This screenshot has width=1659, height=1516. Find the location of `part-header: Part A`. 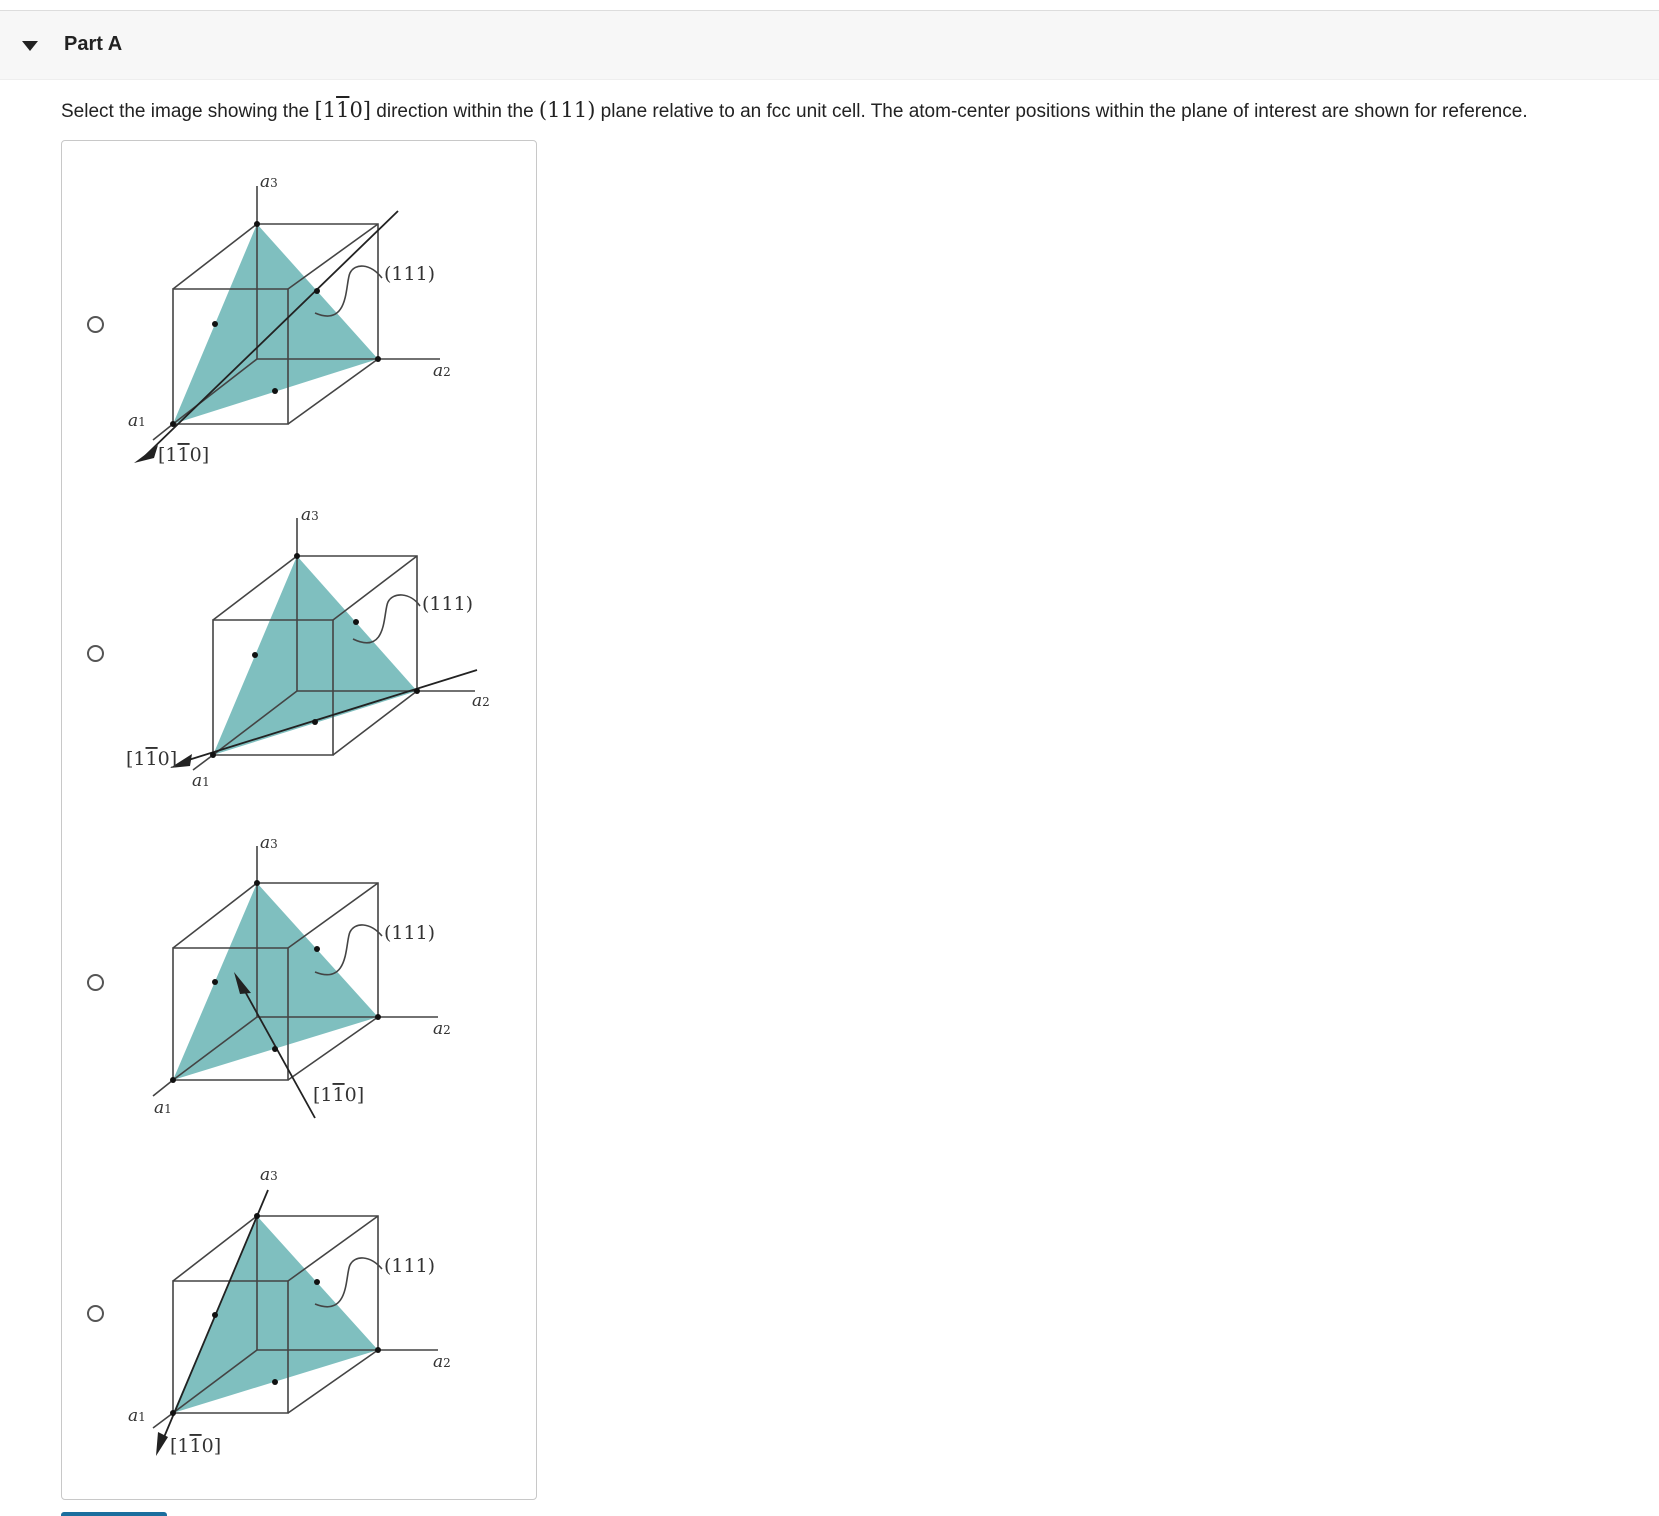

part-header: Part A is located at coordinates (829, 45).